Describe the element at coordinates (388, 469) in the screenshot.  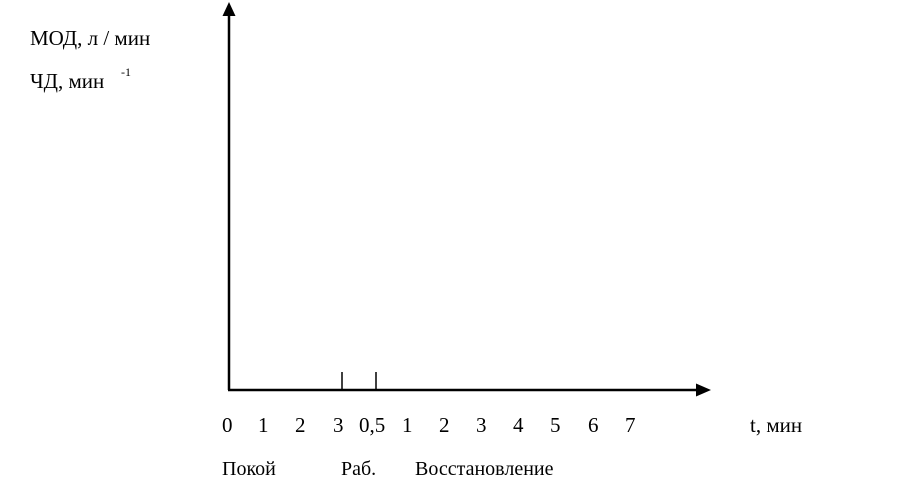
I see `phase-labels: Покой Раб. Восстановление` at that location.